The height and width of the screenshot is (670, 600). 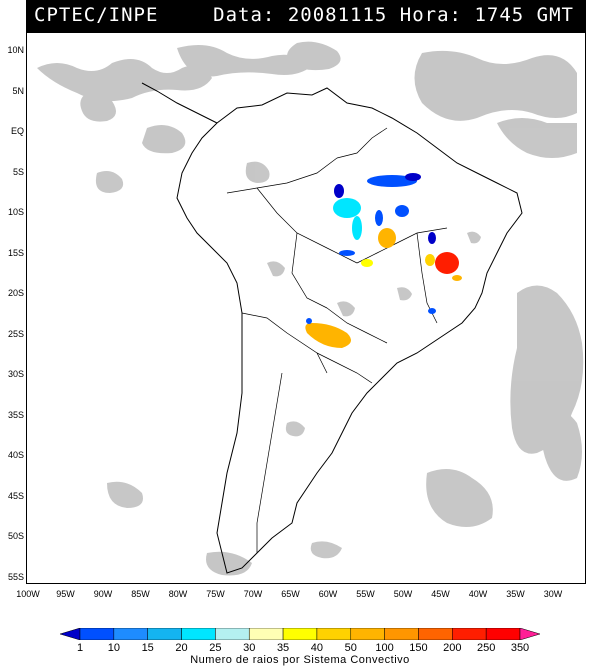 I want to click on lat-tick-label: 55S, so click(x=15, y=576).